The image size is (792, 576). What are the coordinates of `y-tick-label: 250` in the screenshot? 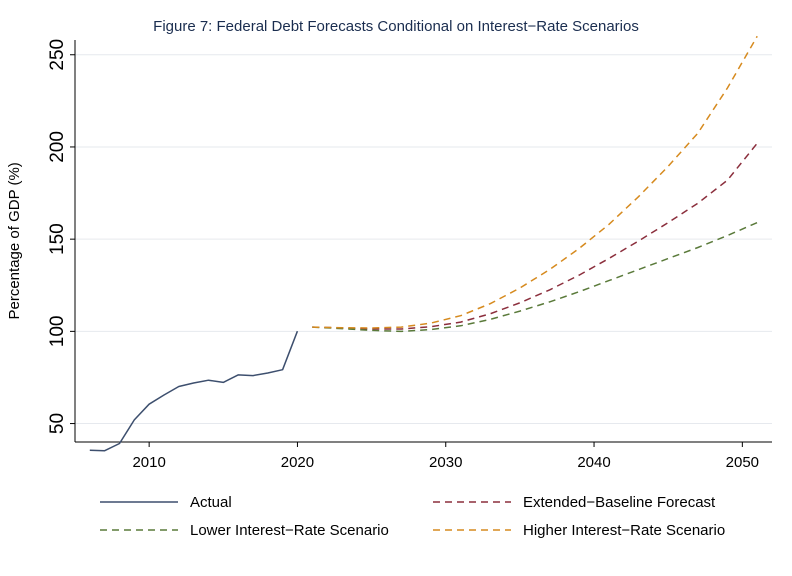 It's located at (57, 55).